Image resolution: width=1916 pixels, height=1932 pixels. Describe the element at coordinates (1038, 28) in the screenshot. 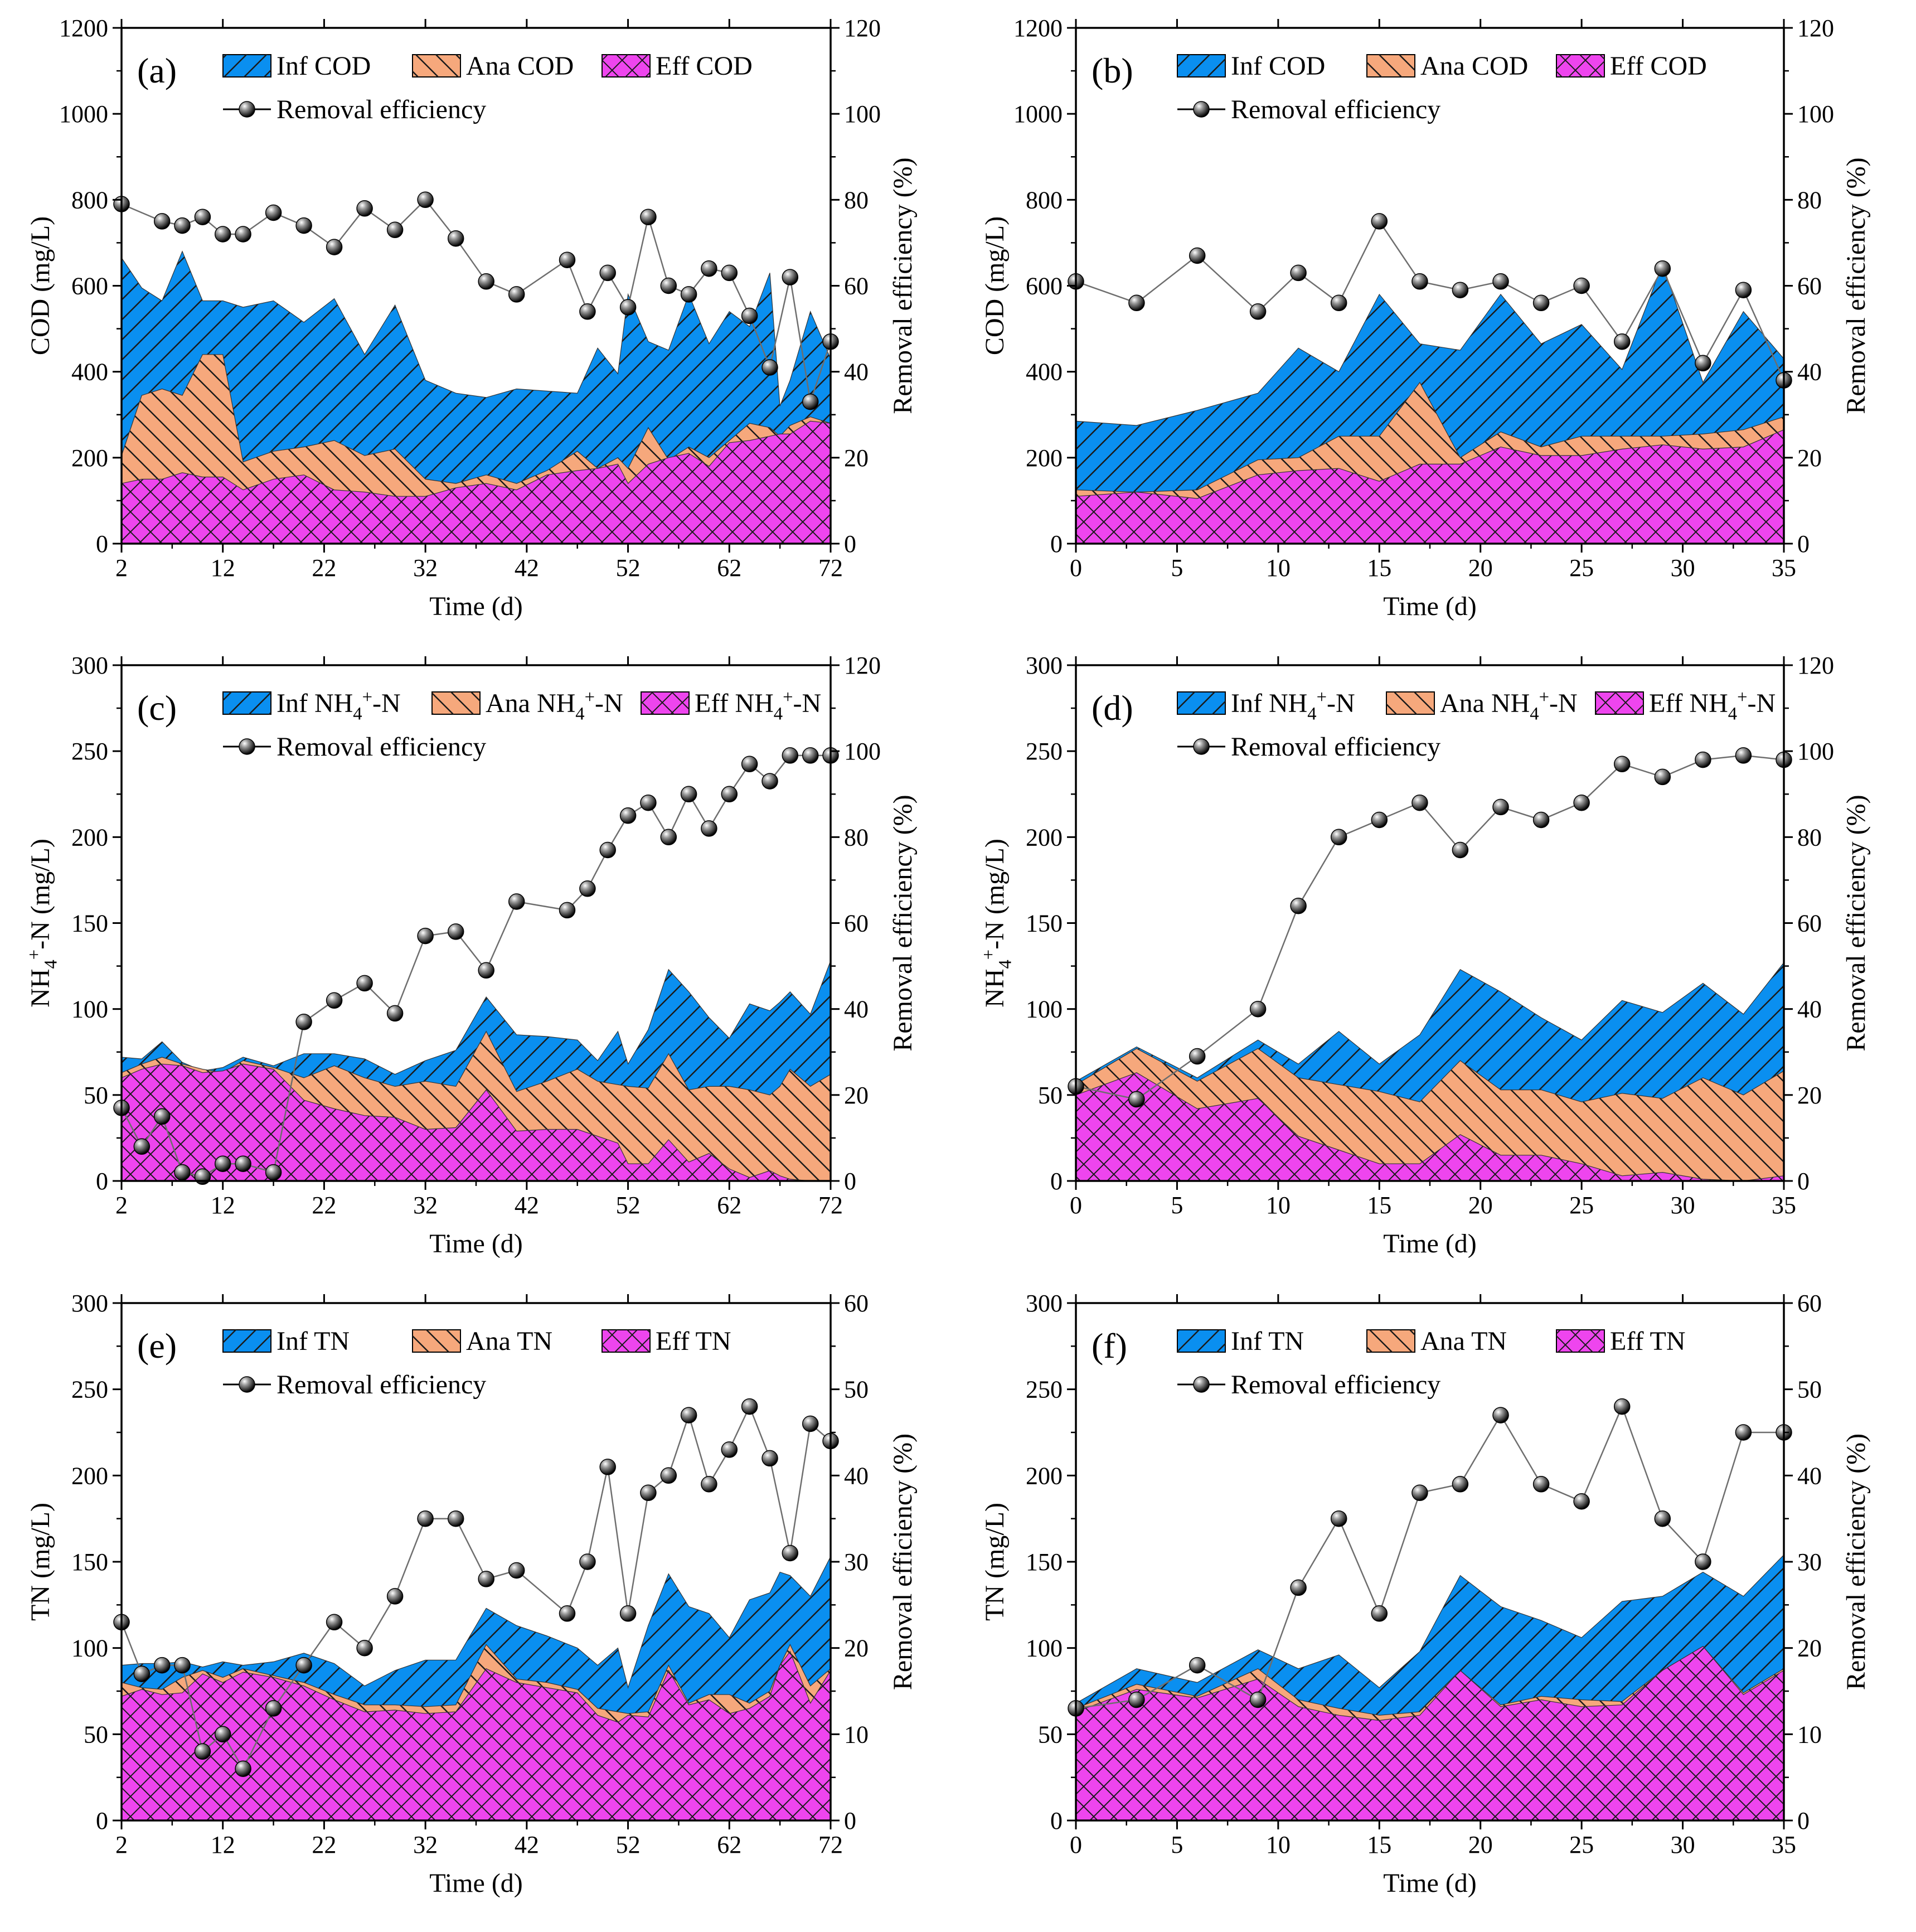

I see `y-tick-label: 1200` at that location.